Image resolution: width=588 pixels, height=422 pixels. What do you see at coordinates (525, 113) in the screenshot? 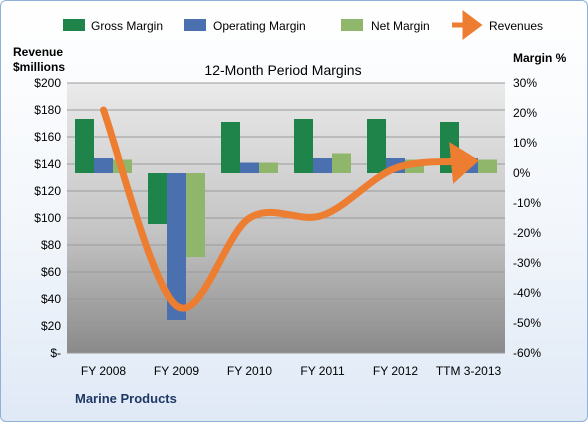
I see `right-tick-label: 20%` at bounding box center [525, 113].